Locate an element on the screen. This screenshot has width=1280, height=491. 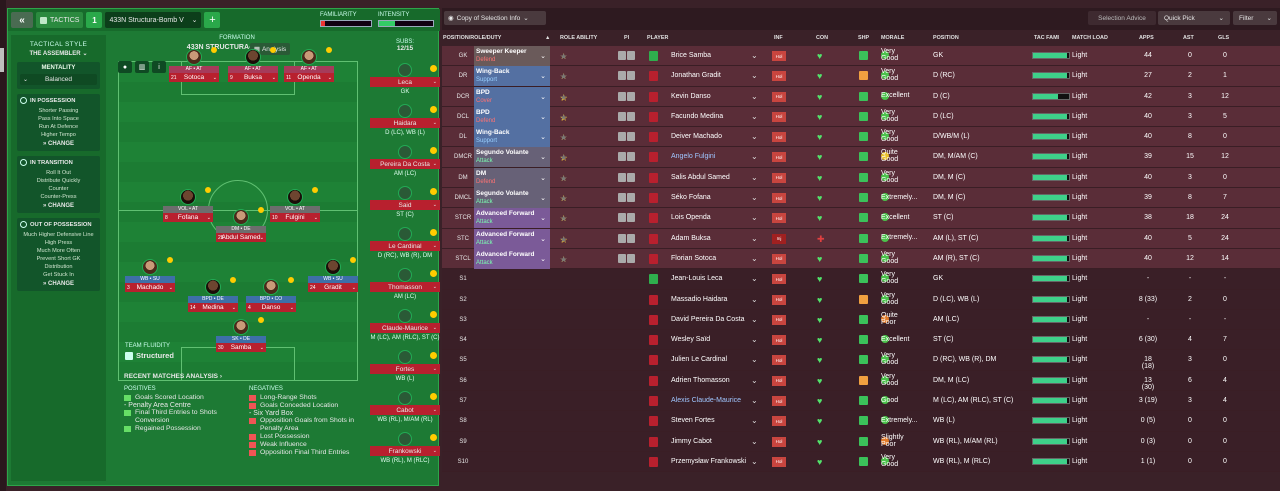
col-player: PLAYER is located at coordinates (658, 38).